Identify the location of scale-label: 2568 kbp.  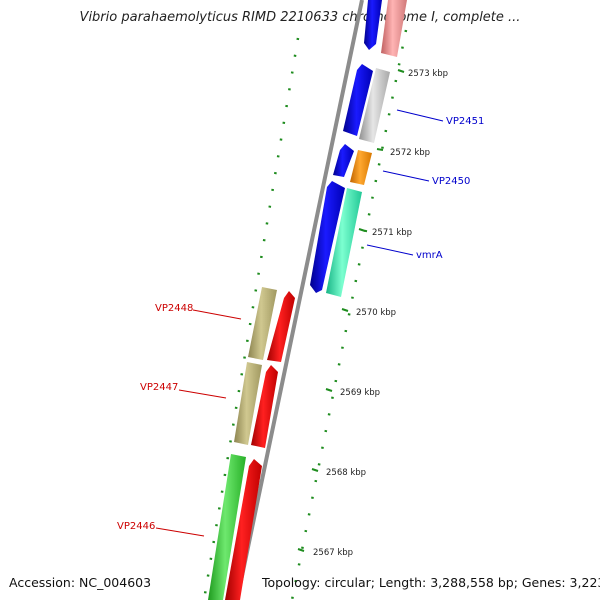
(346, 473).